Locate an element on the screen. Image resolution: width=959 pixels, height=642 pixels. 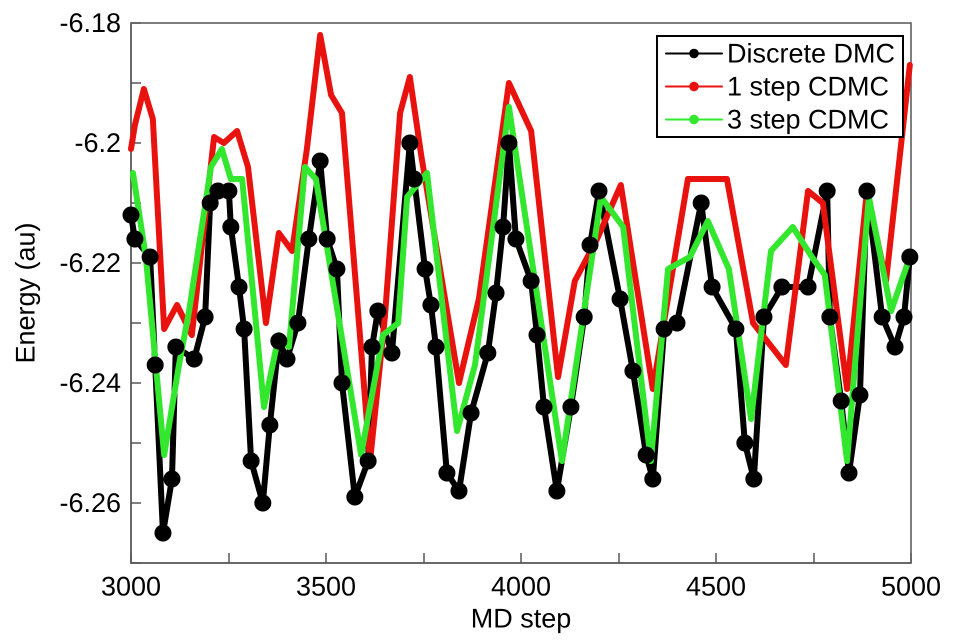
y-tick-label: -6.22 is located at coordinates (90, 263).